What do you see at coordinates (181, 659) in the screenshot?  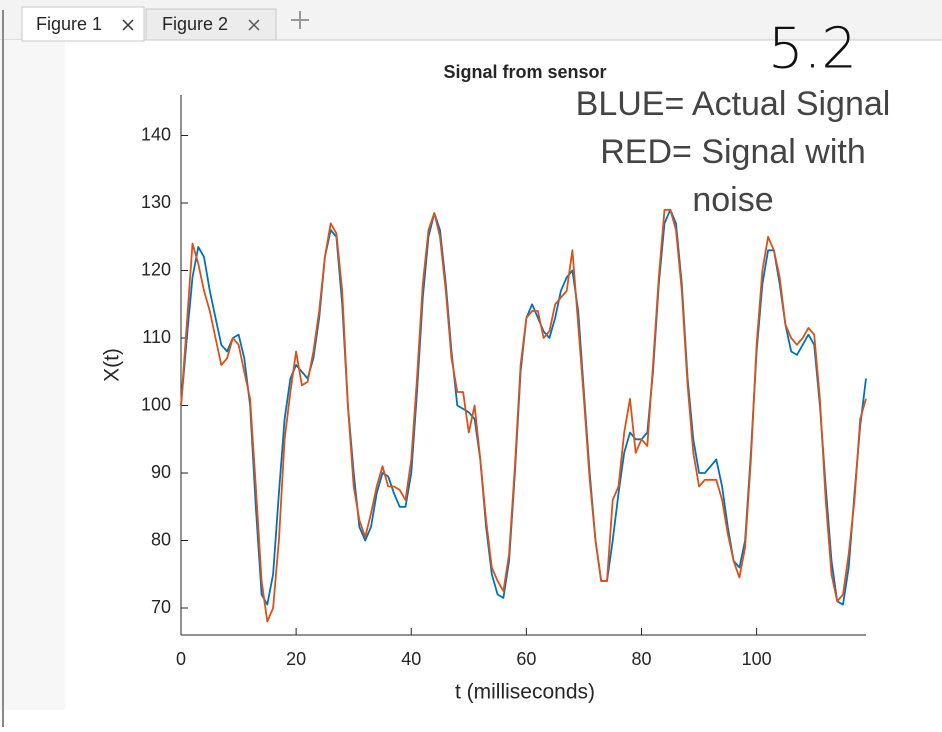 I see `x-tick-label: 0` at bounding box center [181, 659].